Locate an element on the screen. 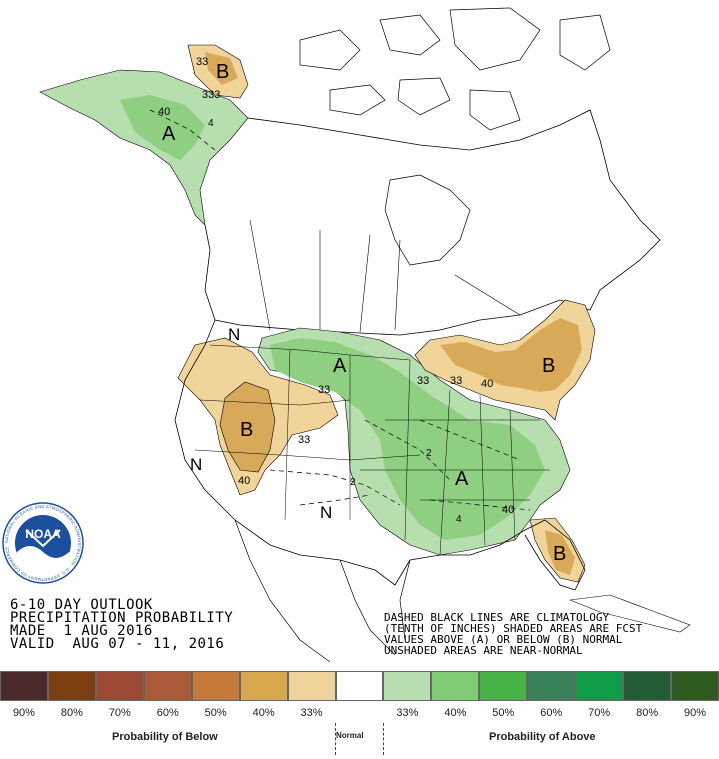 This screenshot has height=759, width=719. florida-below-40-area is located at coordinates (560, 552).